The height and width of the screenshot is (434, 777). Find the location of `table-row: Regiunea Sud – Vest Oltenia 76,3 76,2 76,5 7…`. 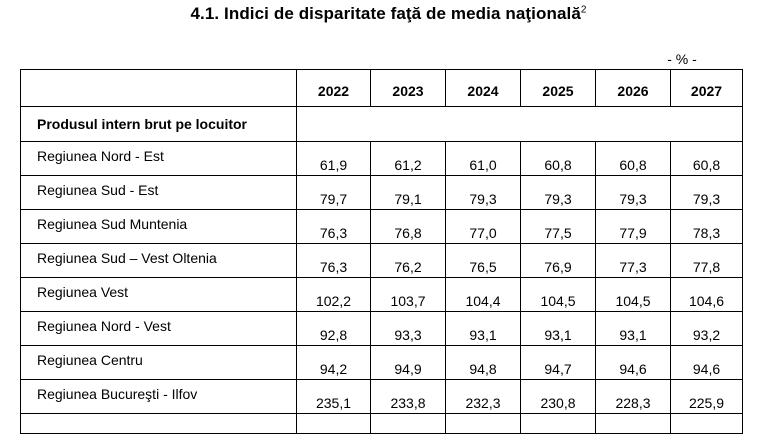

table-row: Regiunea Sud – Vest Oltenia 76,3 76,2 76,5 7… is located at coordinates (381, 260).